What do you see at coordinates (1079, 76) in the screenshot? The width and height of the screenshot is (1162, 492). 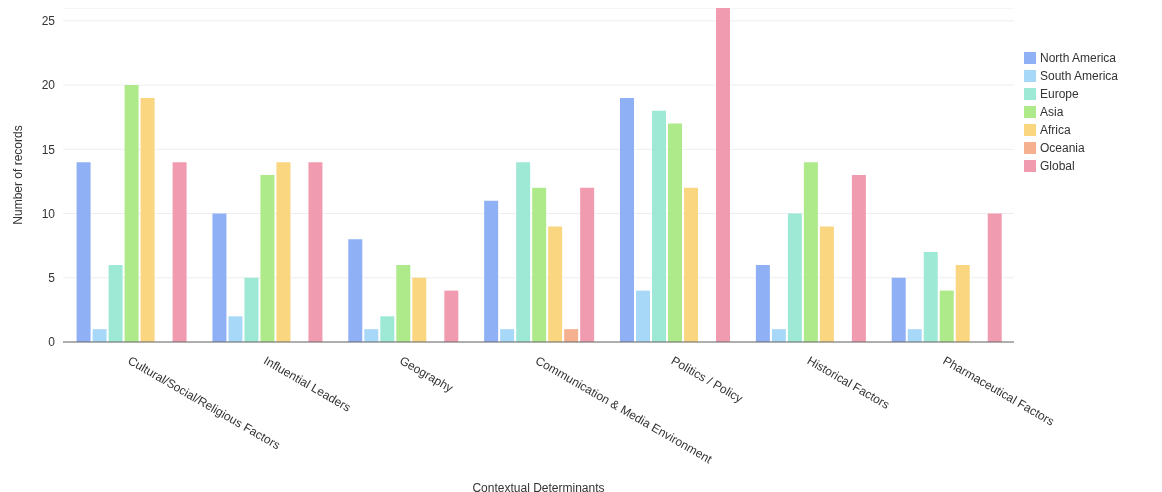 I see `legend-label: South America` at bounding box center [1079, 76].